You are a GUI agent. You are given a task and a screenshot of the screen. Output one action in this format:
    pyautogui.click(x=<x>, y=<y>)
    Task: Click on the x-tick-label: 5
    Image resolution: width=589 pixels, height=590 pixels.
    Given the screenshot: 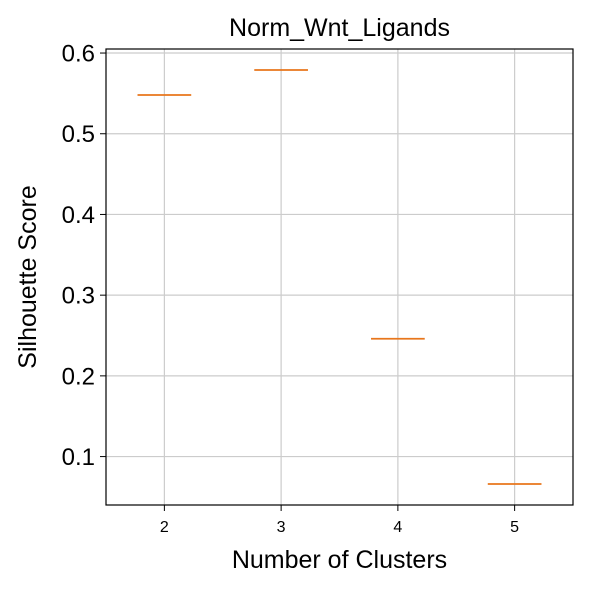 What is the action you would take?
    pyautogui.click(x=514, y=527)
    